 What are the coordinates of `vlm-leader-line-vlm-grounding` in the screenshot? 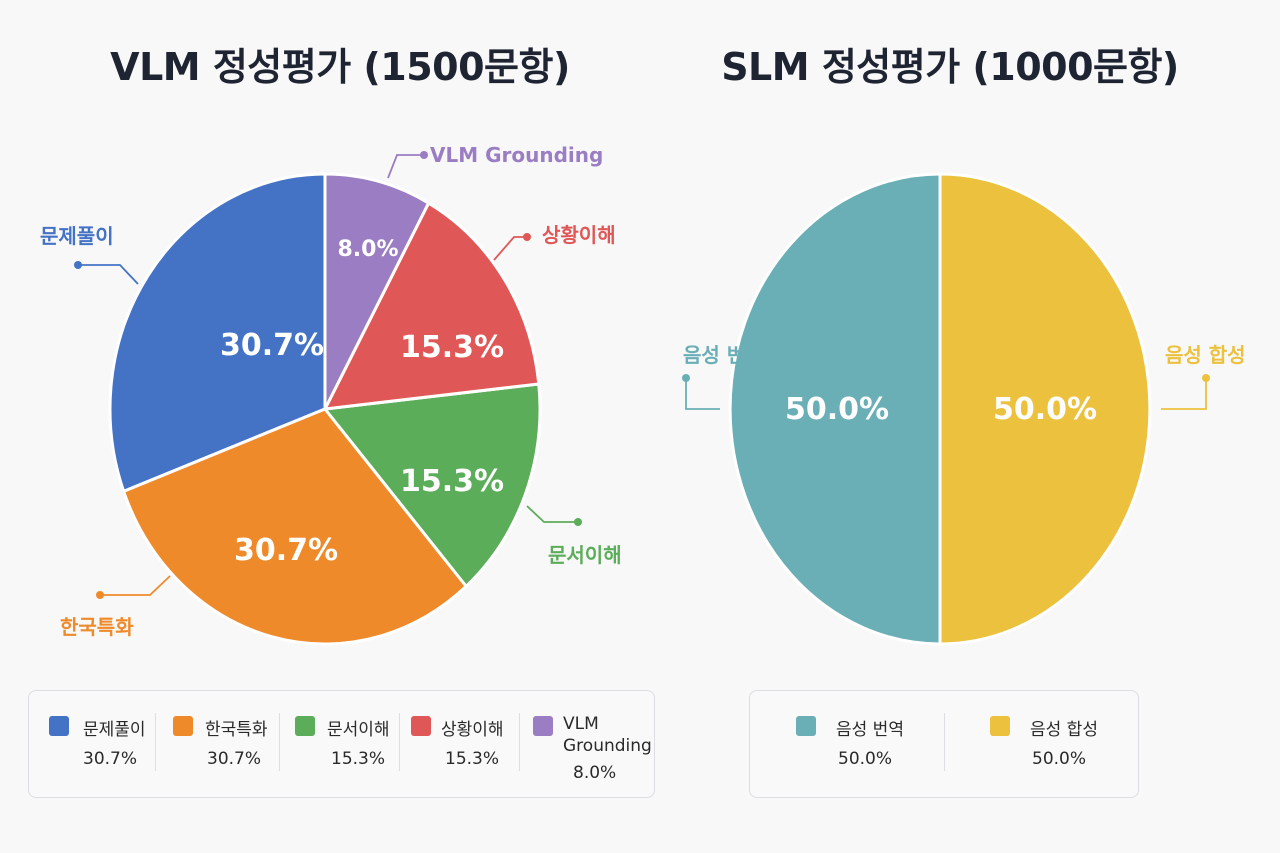 It's located at (405, 166).